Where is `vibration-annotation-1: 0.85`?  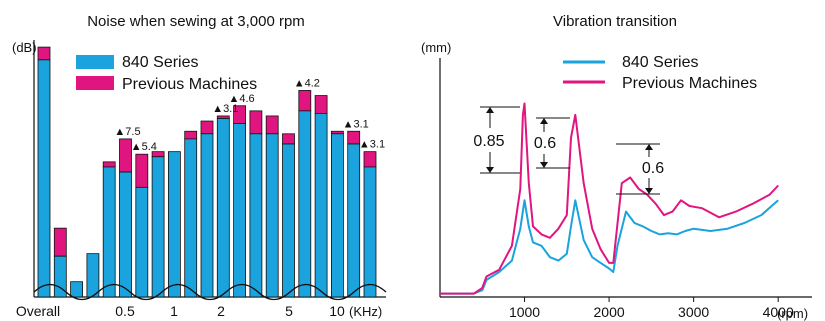
vibration-annotation-1: 0.85 is located at coordinates (496, 140).